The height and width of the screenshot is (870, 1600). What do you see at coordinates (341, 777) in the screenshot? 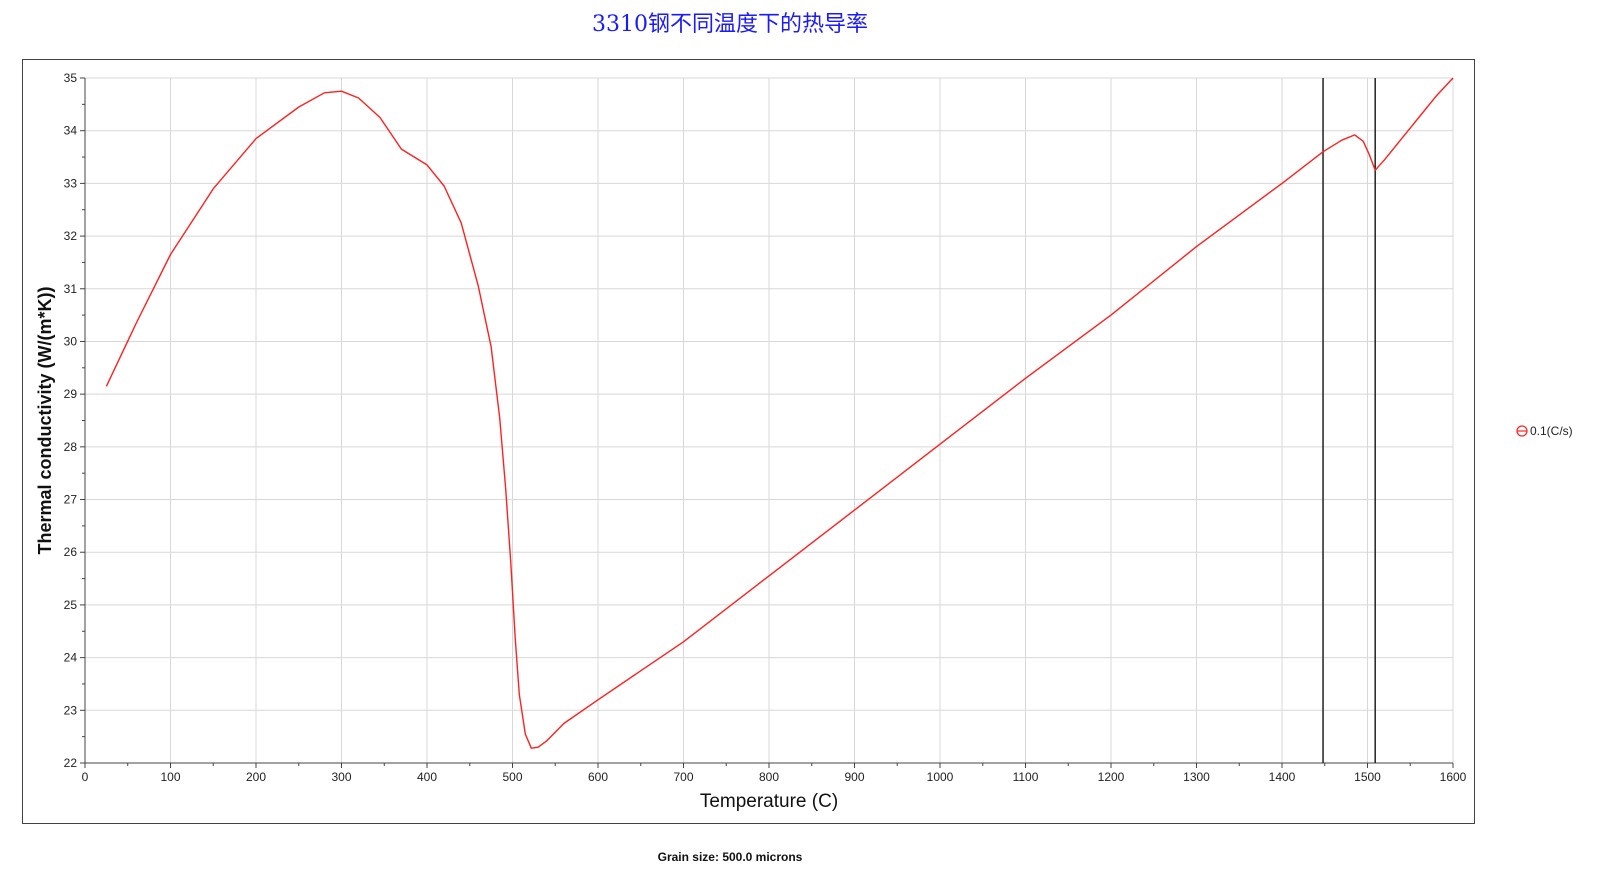
I see `x-tick-label: 300` at bounding box center [341, 777].